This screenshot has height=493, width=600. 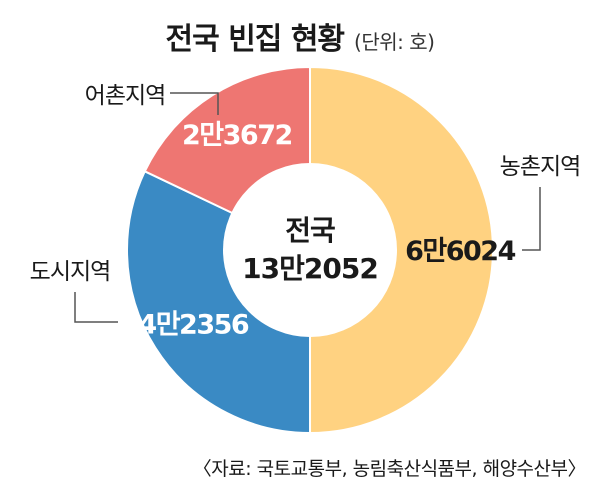 What do you see at coordinates (310, 268) in the screenshot?
I see `center-total: 13만2052` at bounding box center [310, 268].